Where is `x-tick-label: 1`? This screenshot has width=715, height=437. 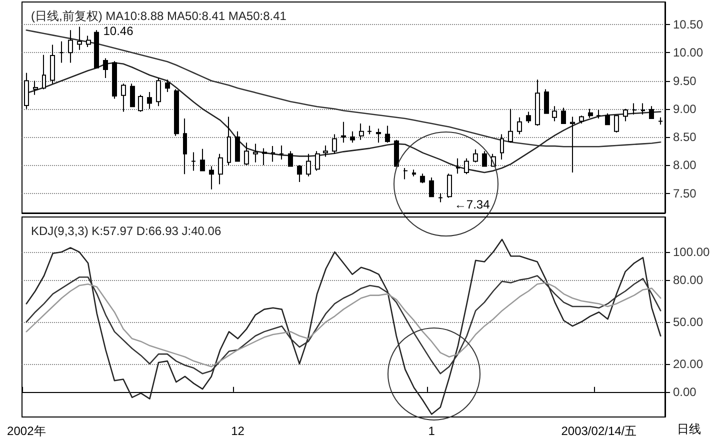 x-tick-label: 1 is located at coordinates (432, 430).